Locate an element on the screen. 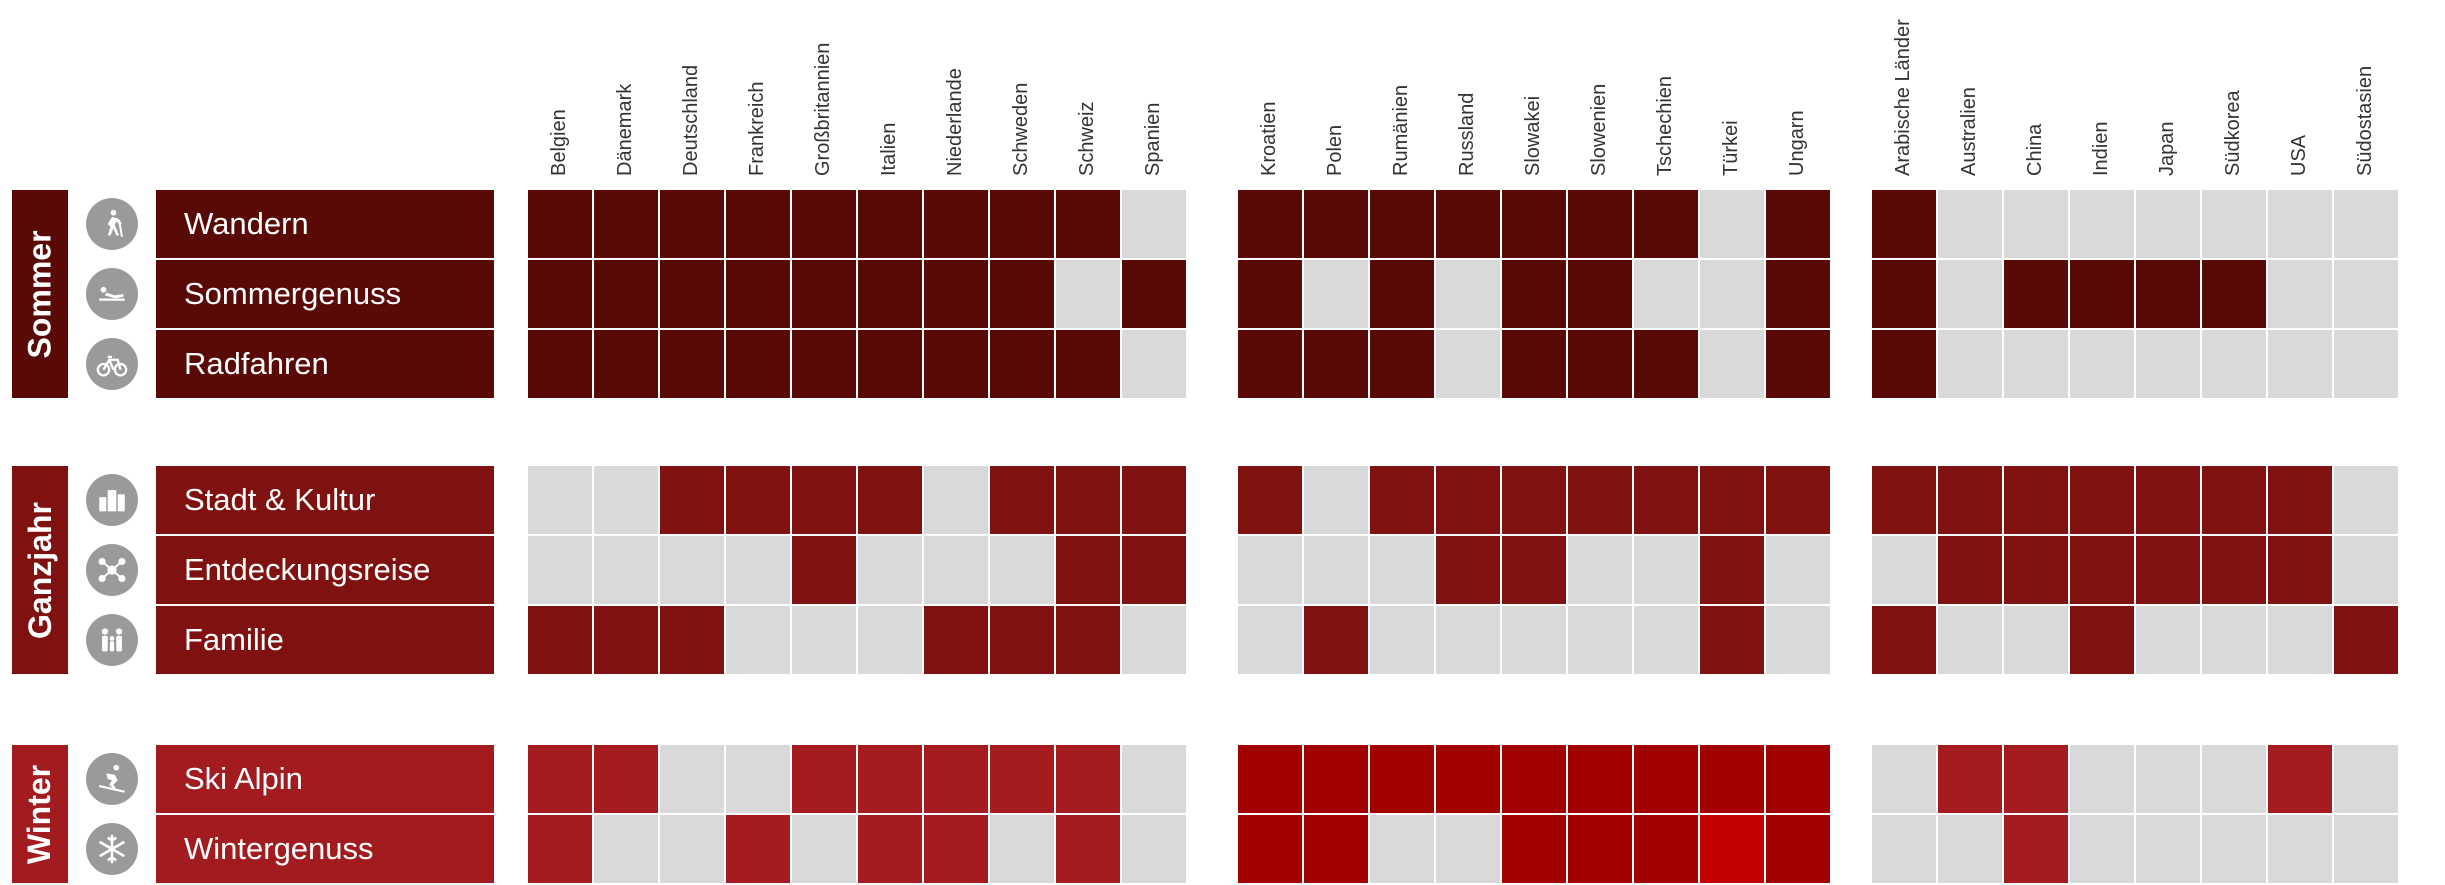 The width and height of the screenshot is (2445, 885). column-header-tschechien: Tschechien is located at coordinates (1665, 125).